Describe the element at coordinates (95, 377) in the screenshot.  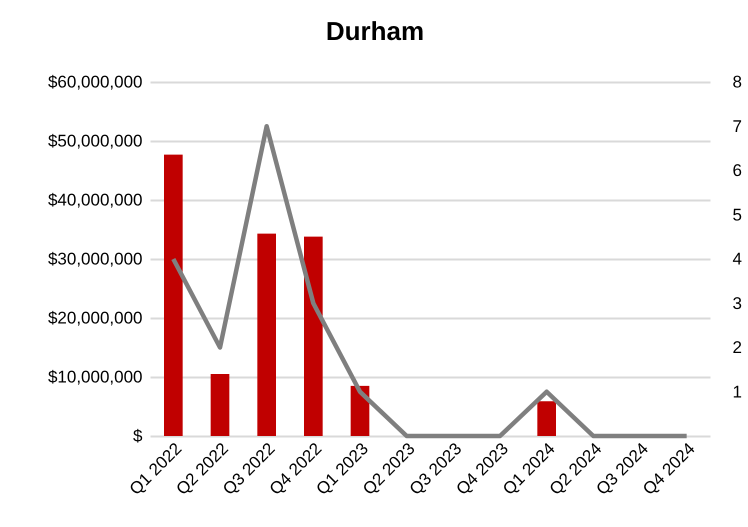
I see `y-tick-label: $10,000,000` at that location.